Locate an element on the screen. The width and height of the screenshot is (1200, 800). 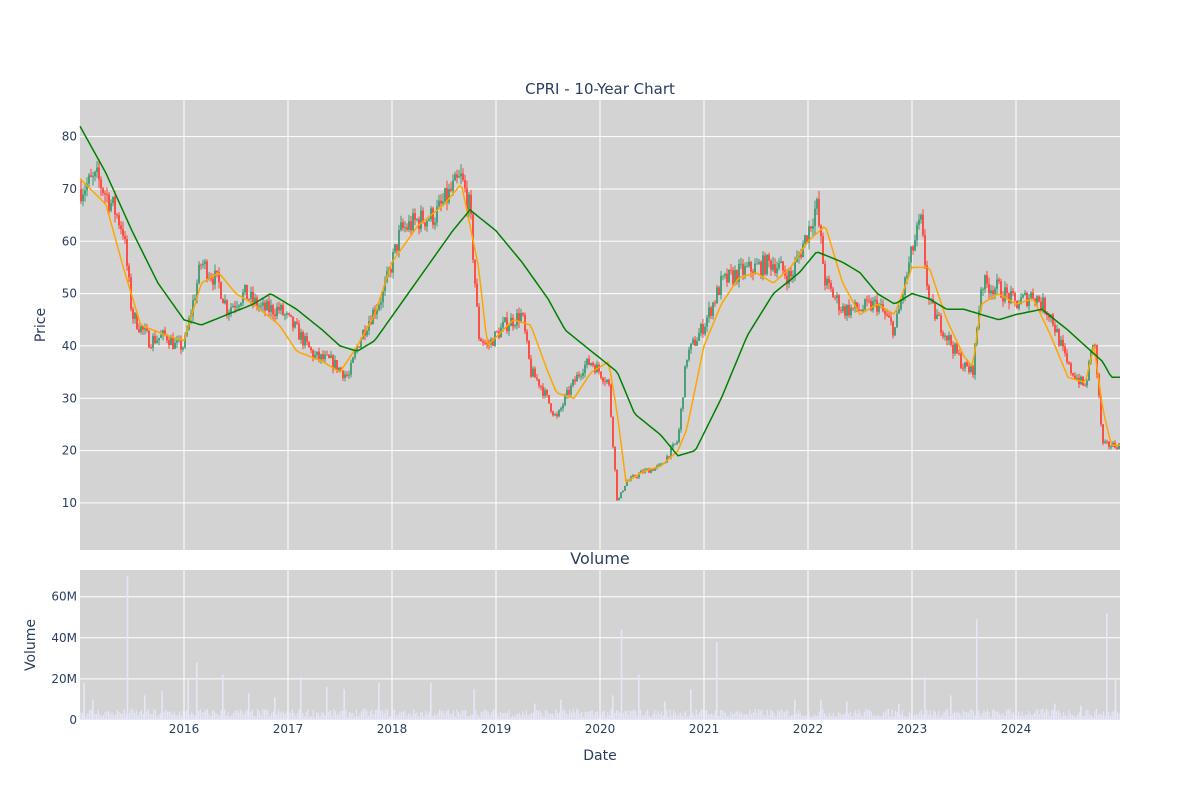
volume-spike-bar is located at coordinates (145, 707).